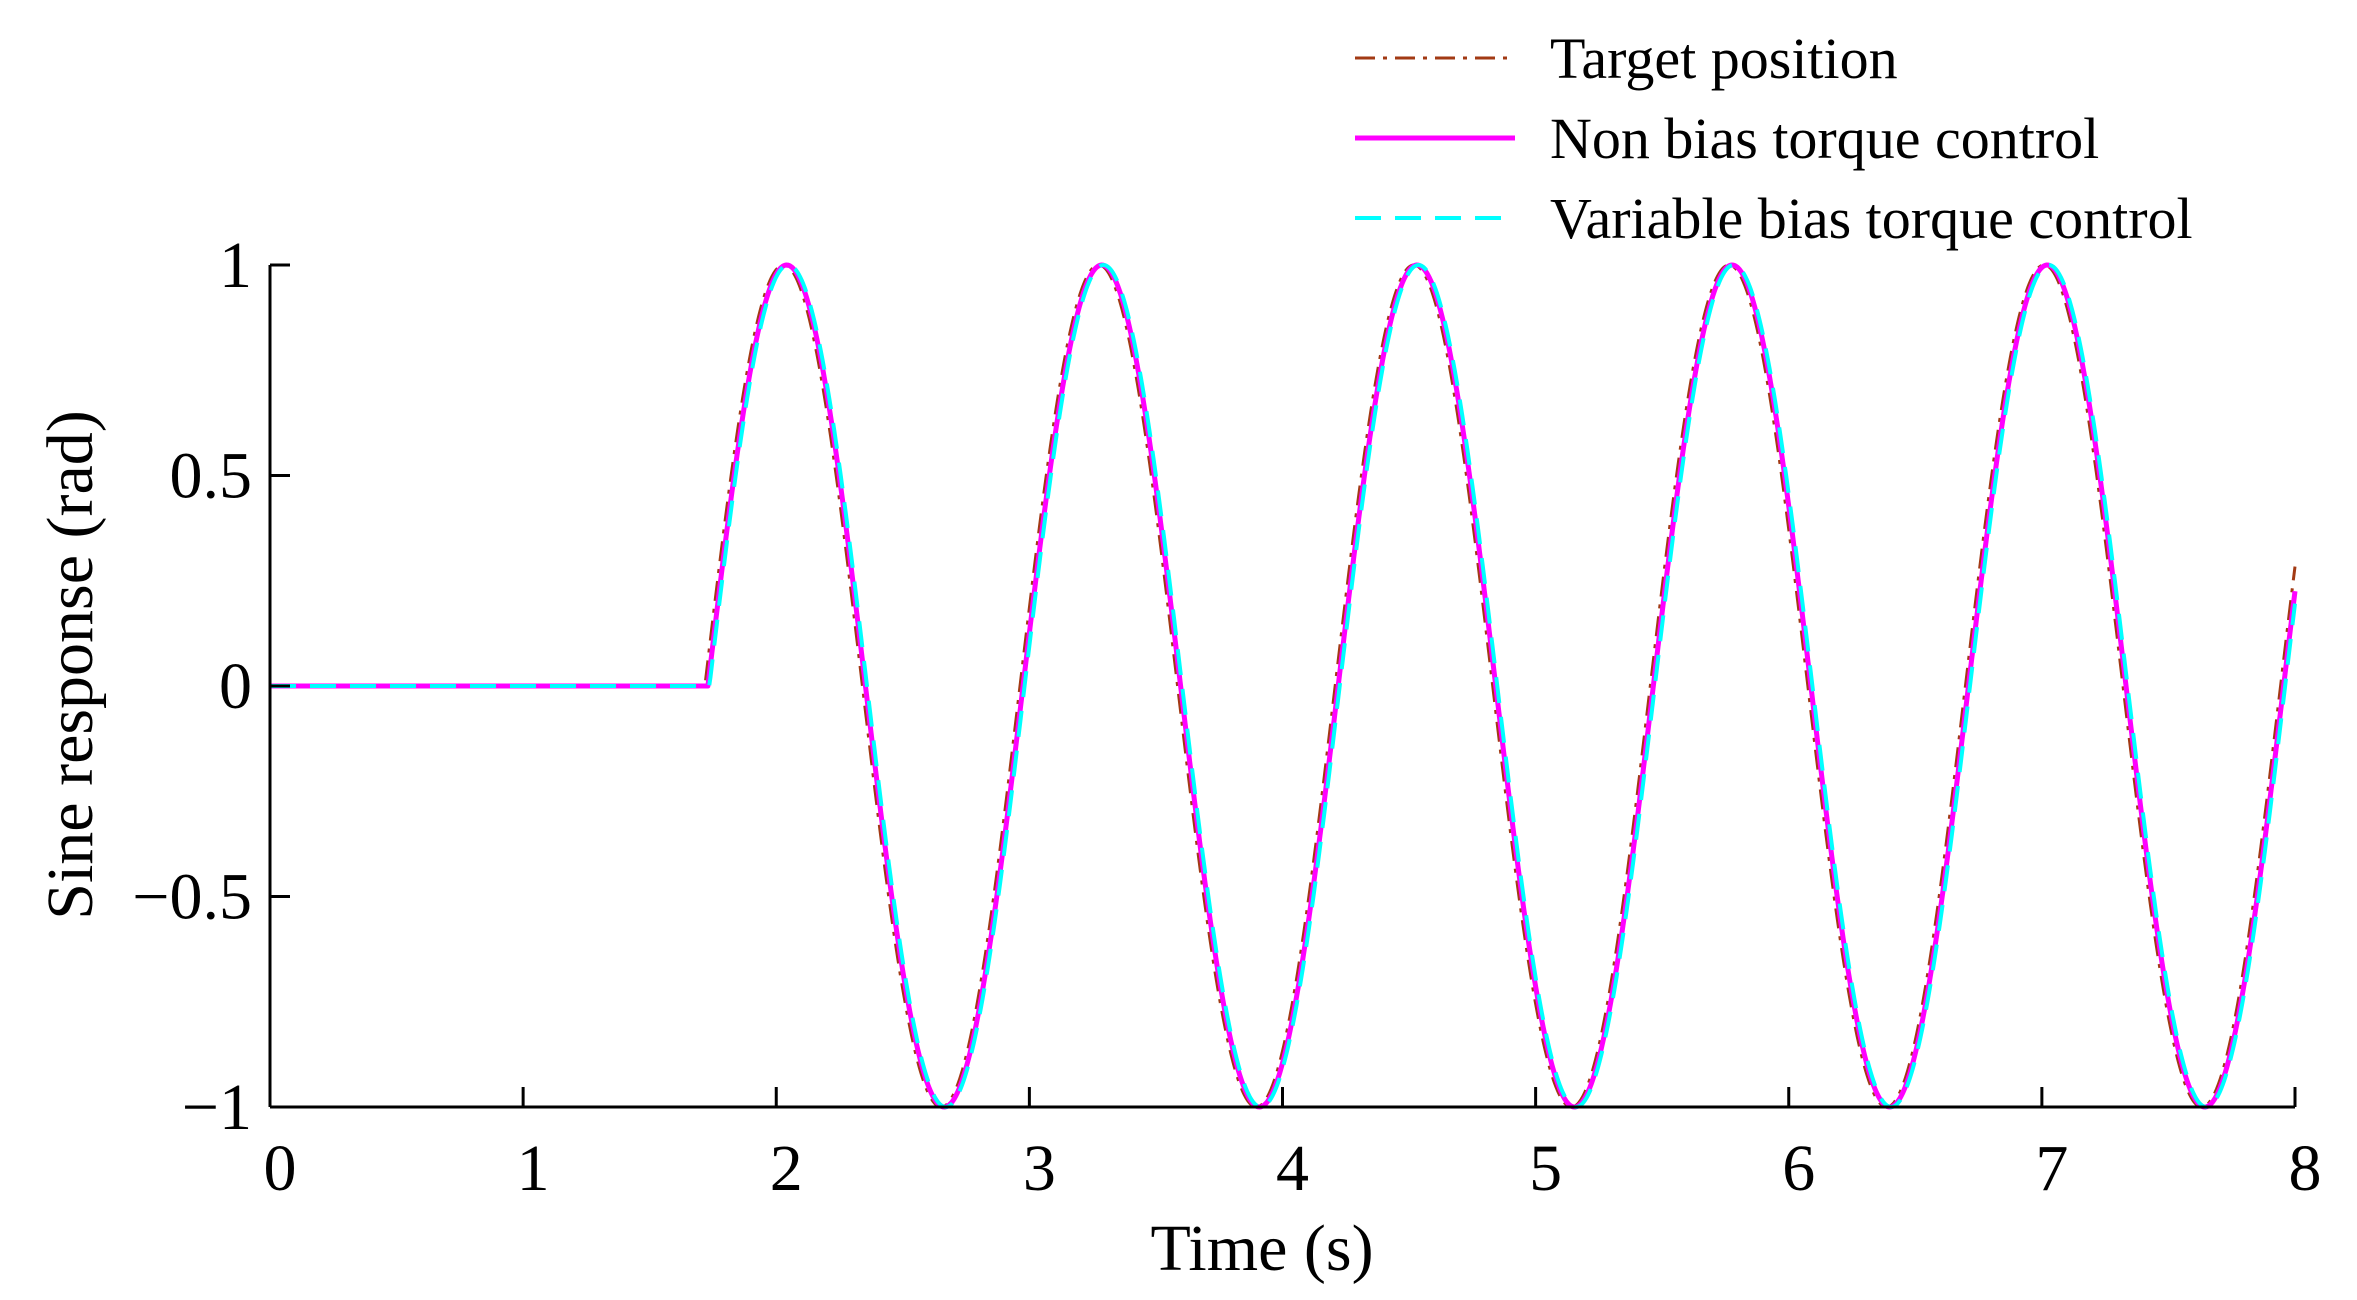 This screenshot has width=2357, height=1300. I want to click on y-axis-label: Sine response (rad), so click(70, 665).